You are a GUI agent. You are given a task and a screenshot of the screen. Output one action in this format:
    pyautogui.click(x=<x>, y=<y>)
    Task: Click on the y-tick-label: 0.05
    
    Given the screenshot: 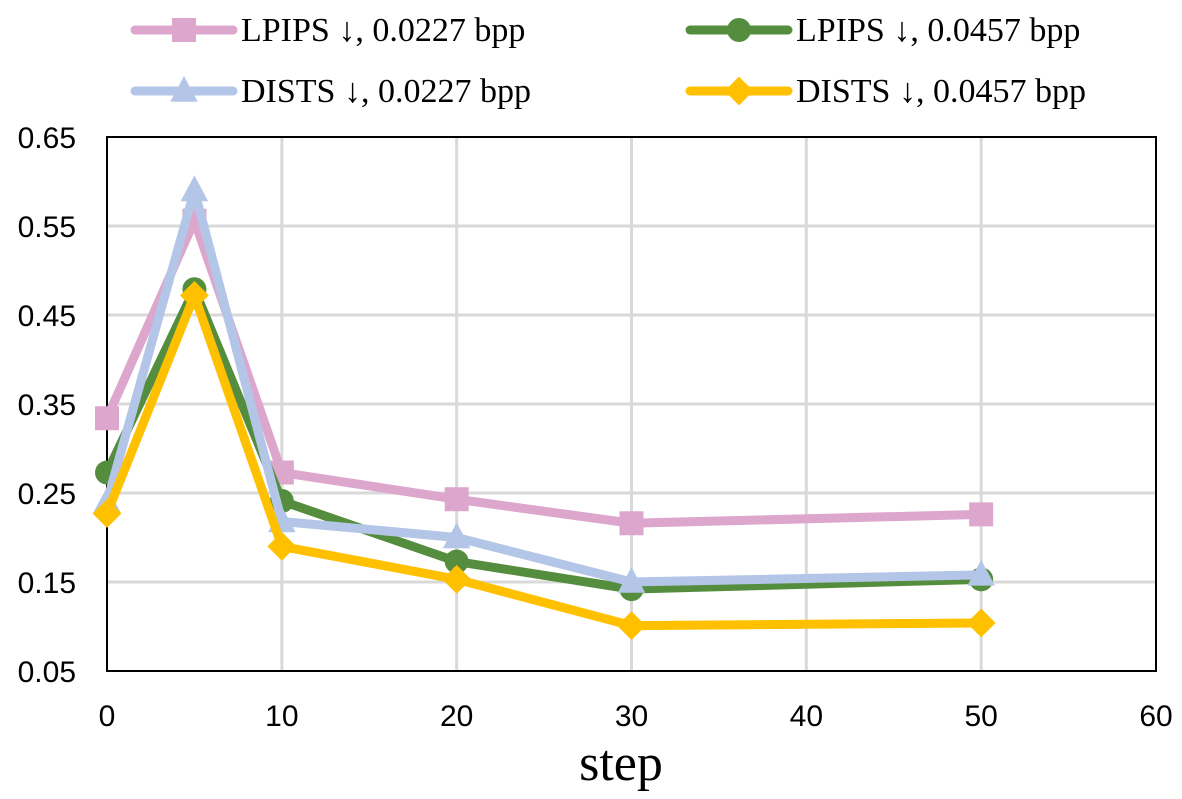 What is the action you would take?
    pyautogui.click(x=47, y=672)
    